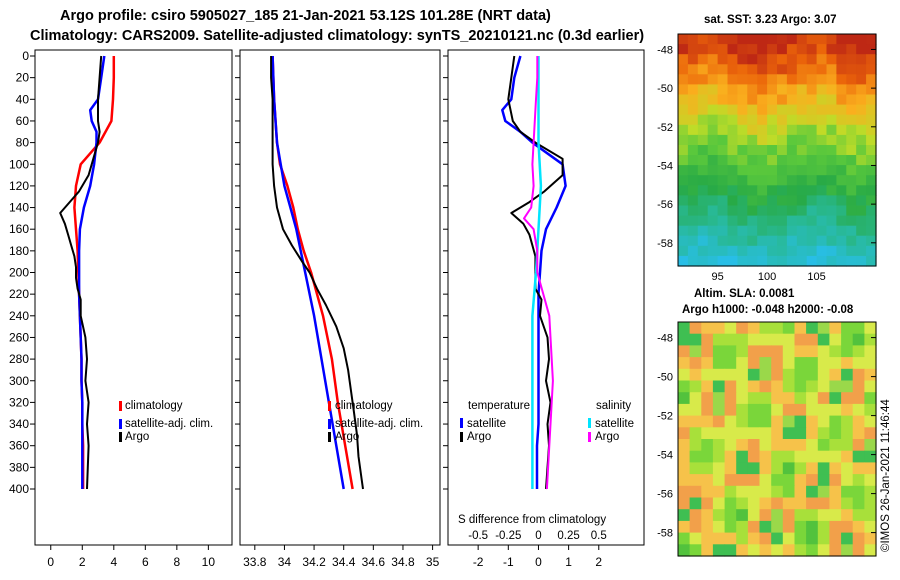  Describe the element at coordinates (537, 272) in the screenshot. I see `series-salinity-satellite` at that location.